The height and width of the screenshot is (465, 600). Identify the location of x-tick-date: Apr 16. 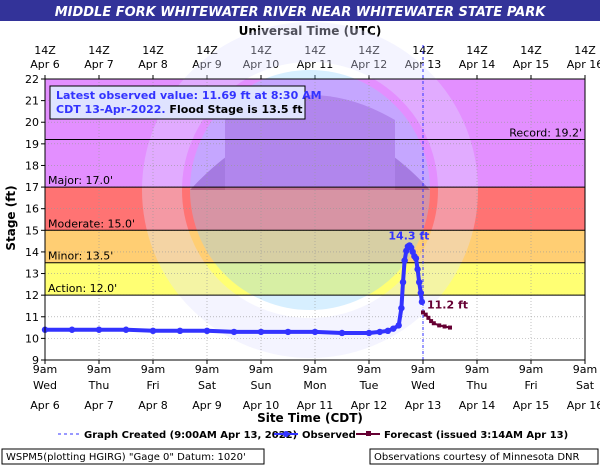
(583, 405).